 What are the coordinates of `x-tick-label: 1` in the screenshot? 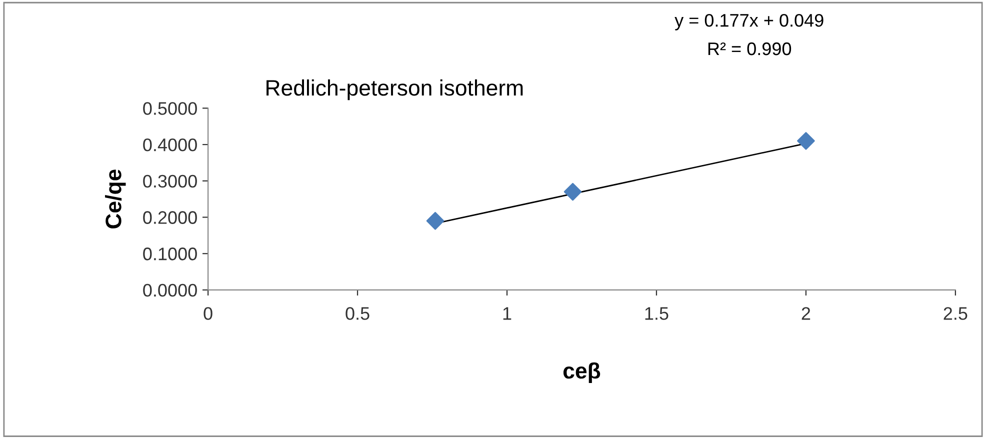 It's located at (507, 313).